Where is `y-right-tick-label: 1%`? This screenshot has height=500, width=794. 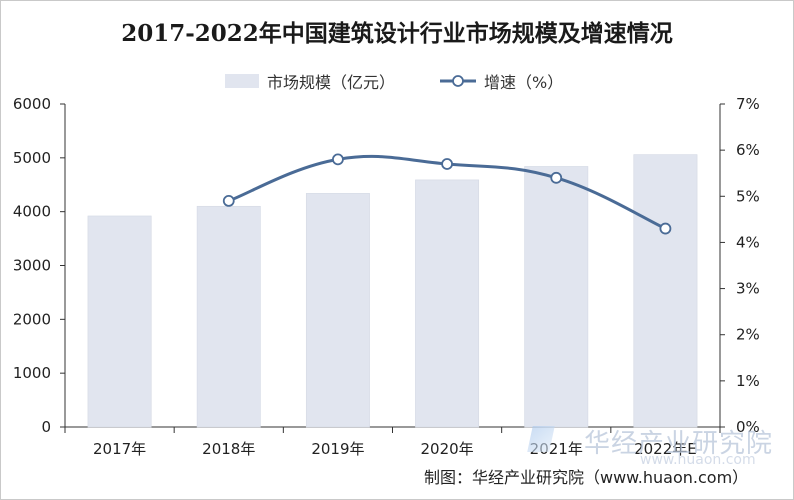
y-right-tick-label: 1% is located at coordinates (748, 381).